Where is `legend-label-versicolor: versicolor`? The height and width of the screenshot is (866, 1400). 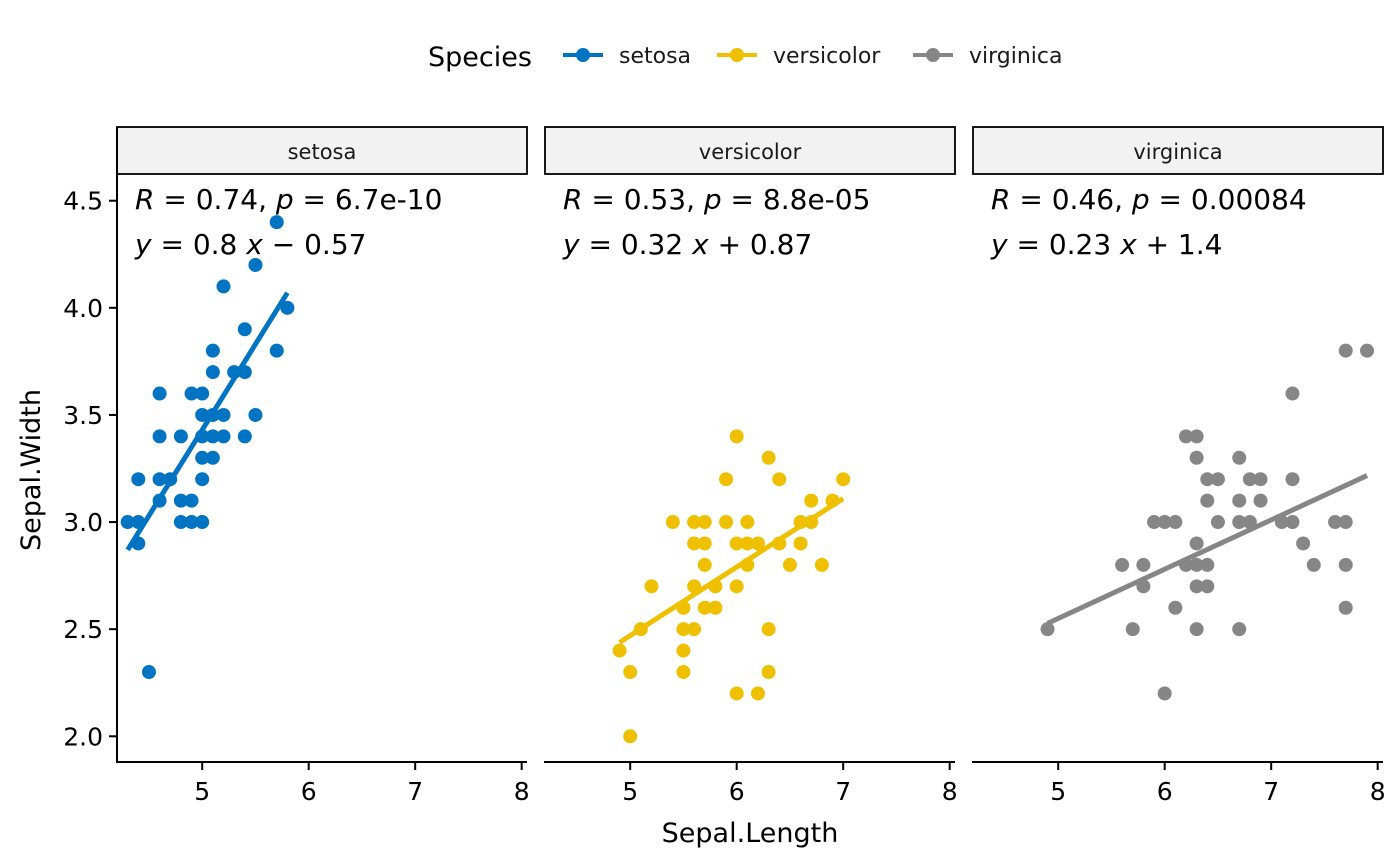
legend-label-versicolor: versicolor is located at coordinates (827, 56).